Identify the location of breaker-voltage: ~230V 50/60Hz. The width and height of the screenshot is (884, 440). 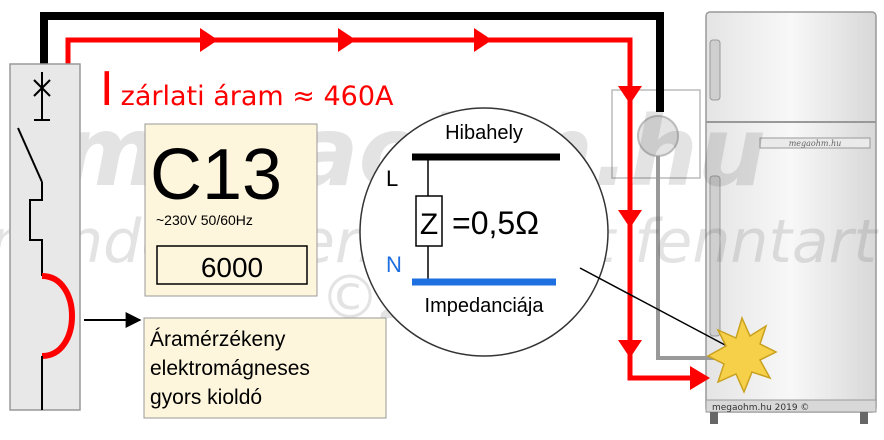
(204, 220).